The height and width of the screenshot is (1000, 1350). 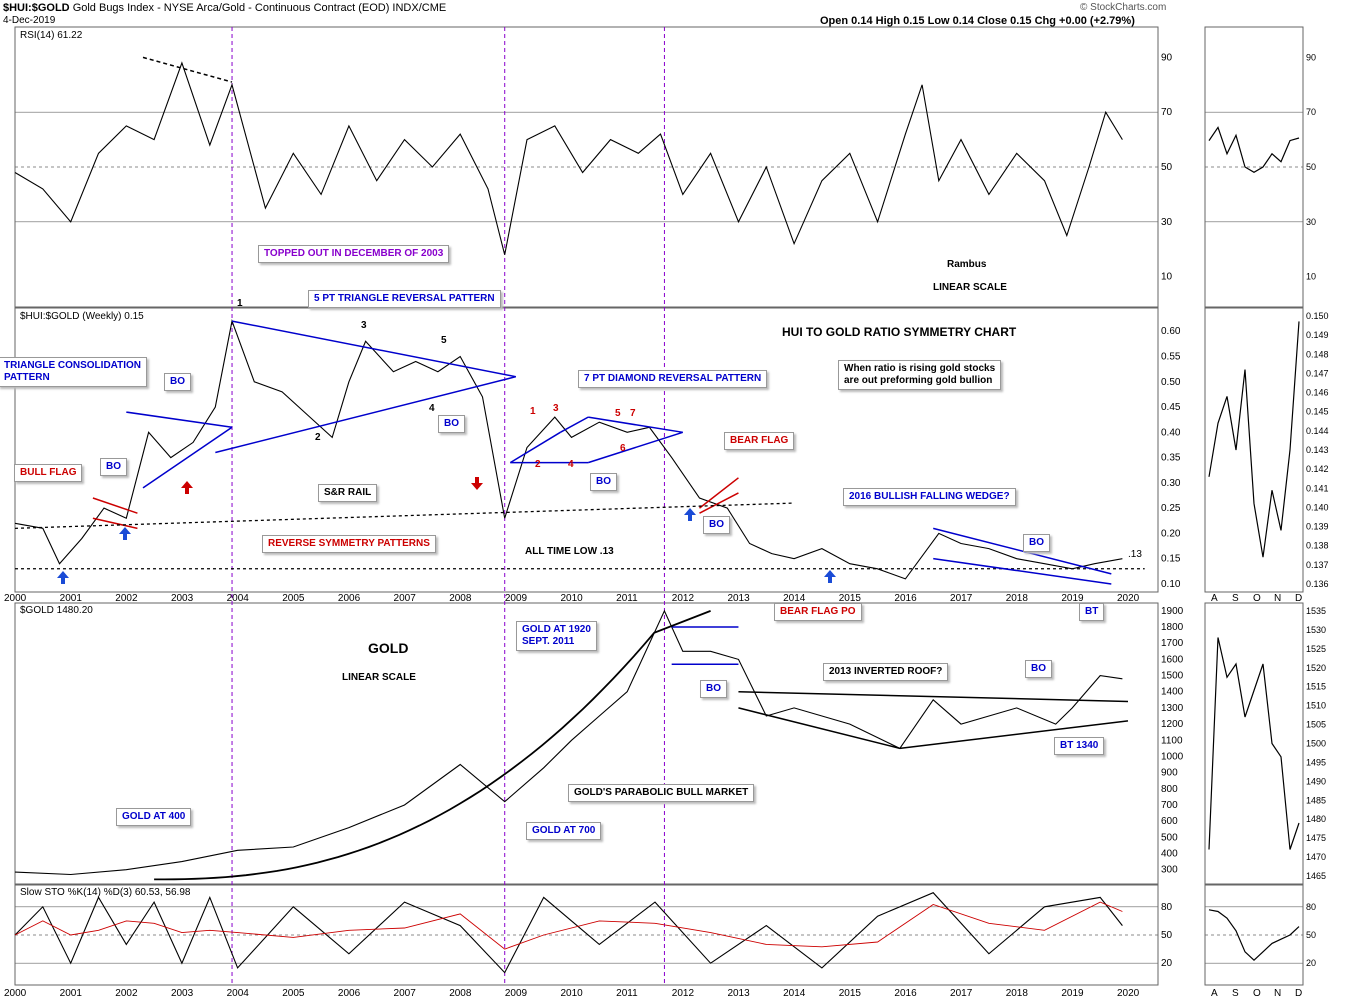 What do you see at coordinates (1316, 668) in the screenshot?
I see `small-gold-tick-label: 1520` at bounding box center [1316, 668].